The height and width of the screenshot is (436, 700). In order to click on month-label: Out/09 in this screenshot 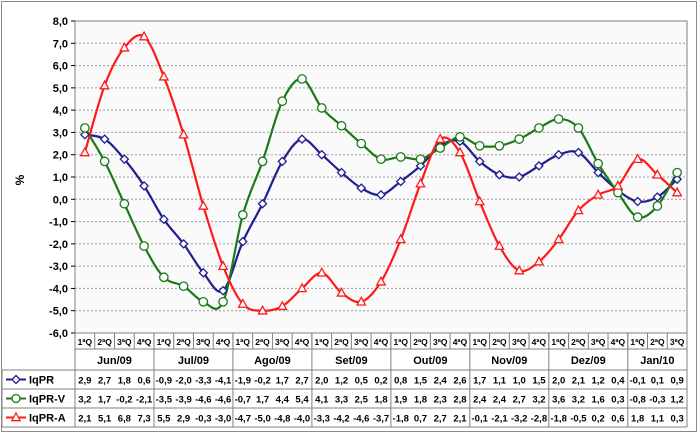, I will do `click(430, 361)`.